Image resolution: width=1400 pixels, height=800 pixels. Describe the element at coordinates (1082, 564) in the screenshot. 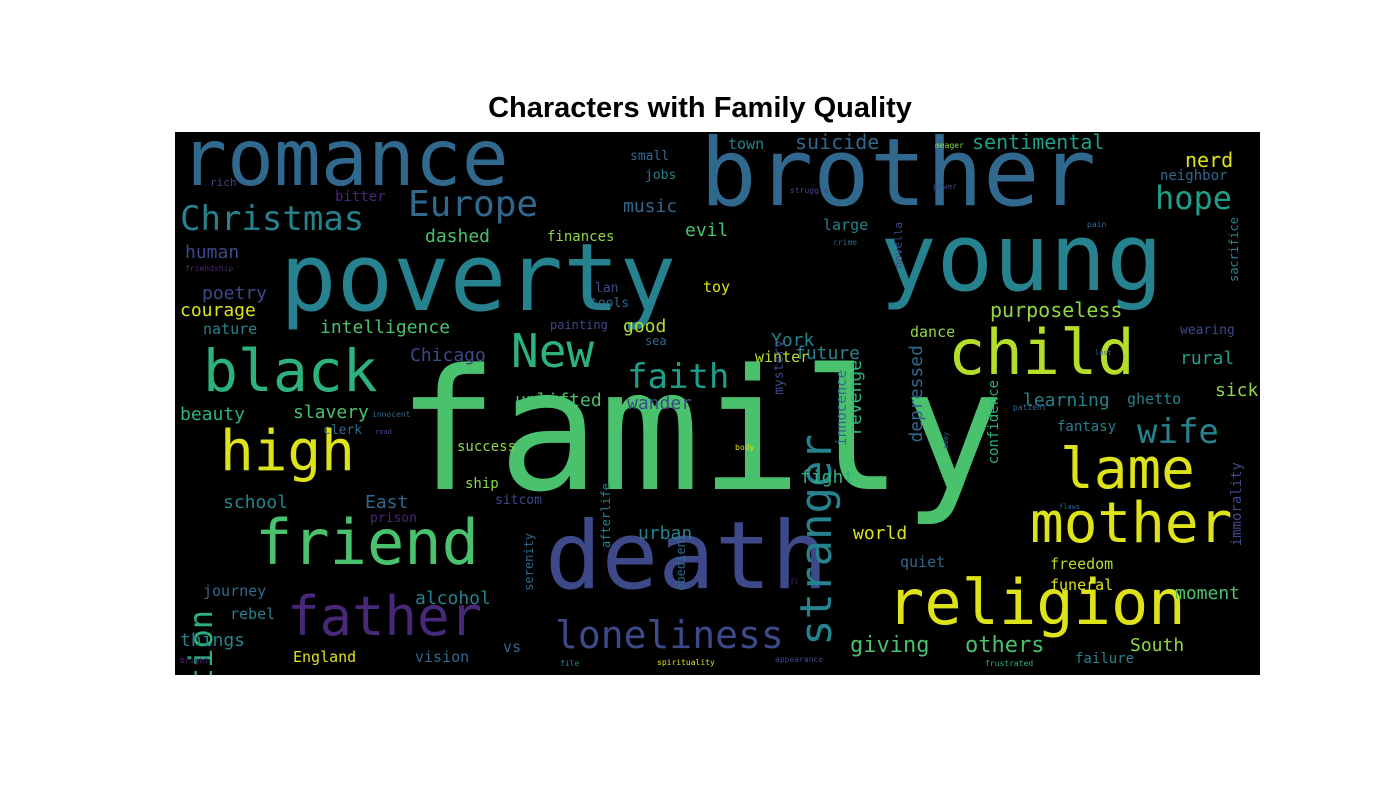

I see `word-freedom: freedom` at that location.